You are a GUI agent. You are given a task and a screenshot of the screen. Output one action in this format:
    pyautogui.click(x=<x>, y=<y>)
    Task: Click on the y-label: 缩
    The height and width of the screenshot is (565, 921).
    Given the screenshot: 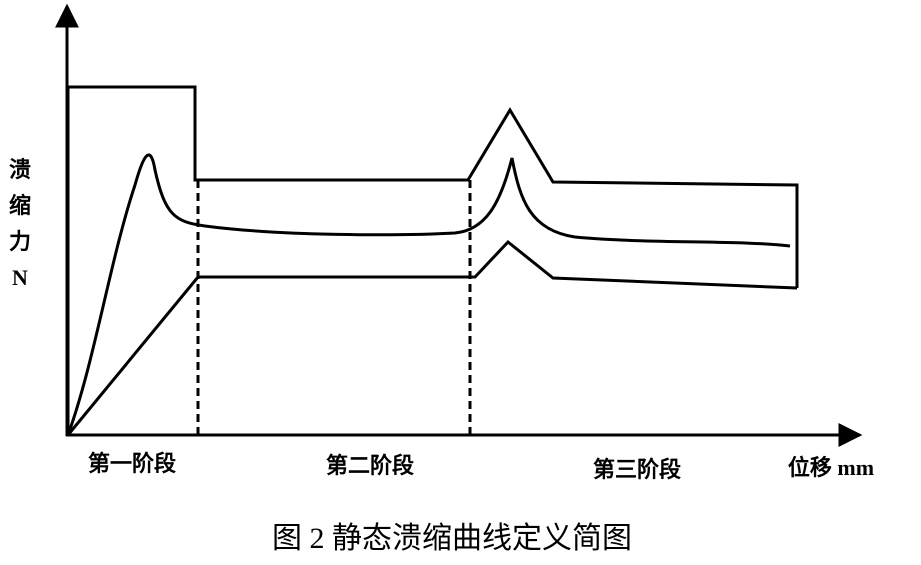 What is the action you would take?
    pyautogui.click(x=20, y=205)
    